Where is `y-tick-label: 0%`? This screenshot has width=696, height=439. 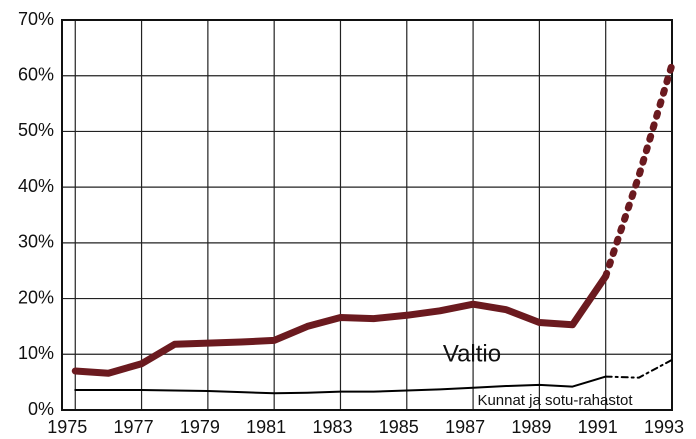
y-tick-label: 0% is located at coordinates (41, 409).